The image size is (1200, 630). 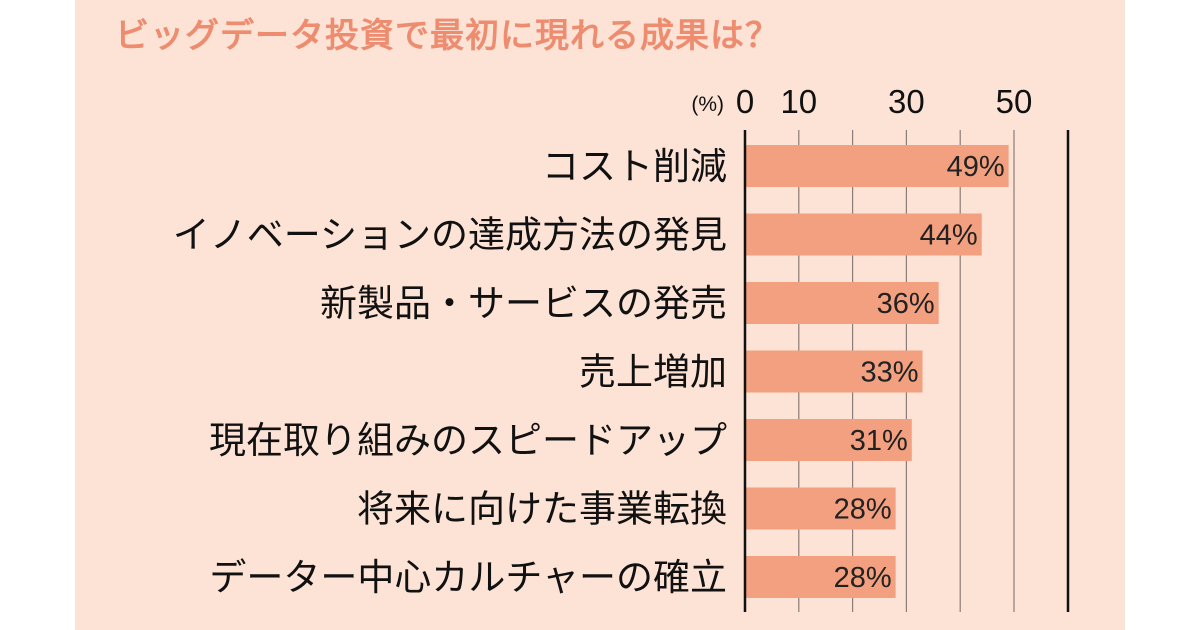 What do you see at coordinates (468, 577) in the screenshot?
I see `category-label: データー中心カルチャーの確立` at bounding box center [468, 577].